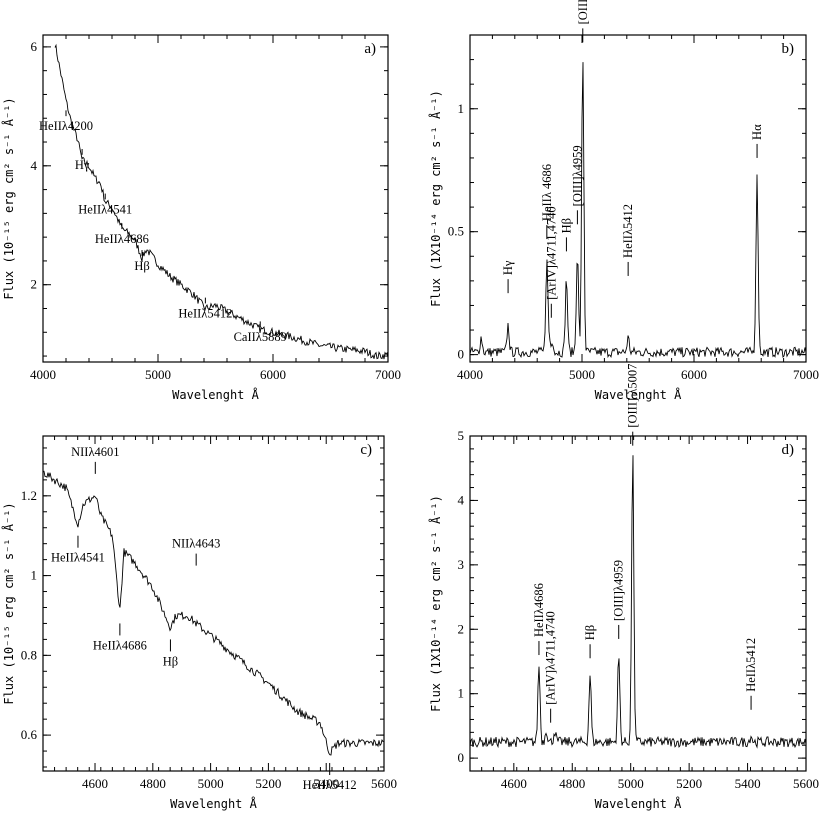  Describe the element at coordinates (95, 452) in the screenshot. I see `annotation-label: NIIλ4601` at that location.